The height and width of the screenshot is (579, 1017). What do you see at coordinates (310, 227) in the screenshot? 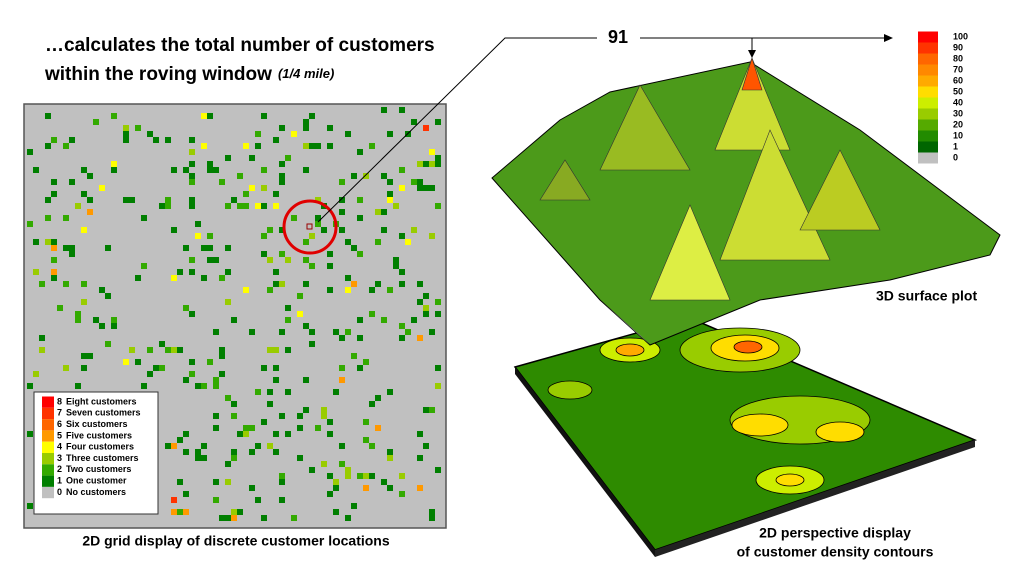
I see `roving-window` at bounding box center [310, 227].